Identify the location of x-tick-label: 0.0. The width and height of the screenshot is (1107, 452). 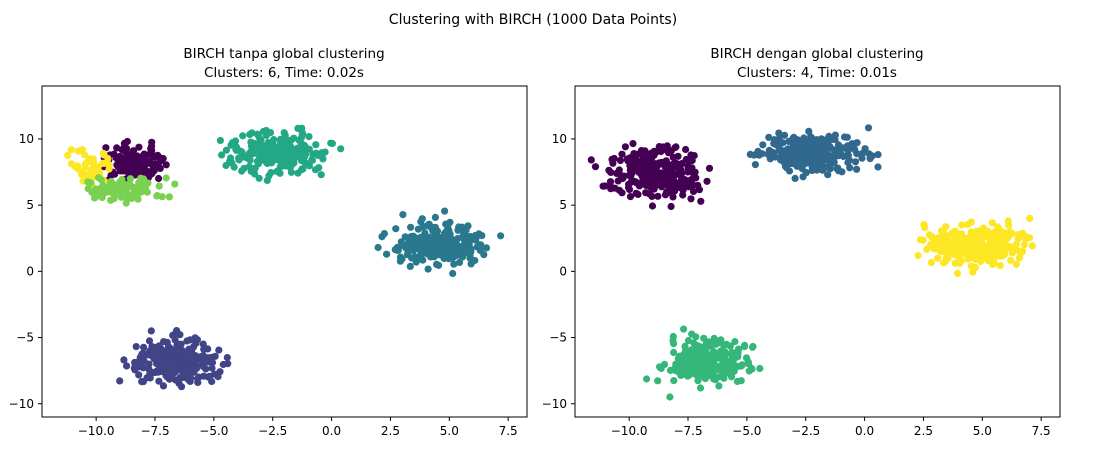
(331, 431).